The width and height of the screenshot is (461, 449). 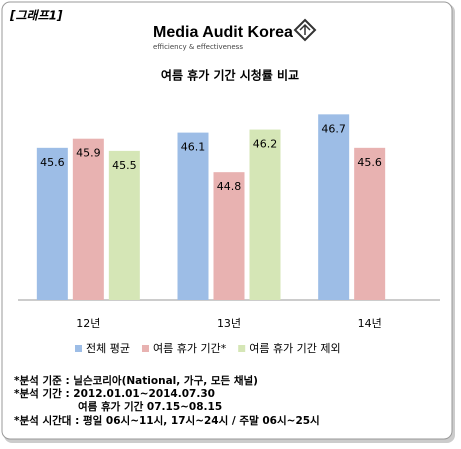 What do you see at coordinates (108, 348) in the screenshot?
I see `legend-label: 전체 평균` at bounding box center [108, 348].